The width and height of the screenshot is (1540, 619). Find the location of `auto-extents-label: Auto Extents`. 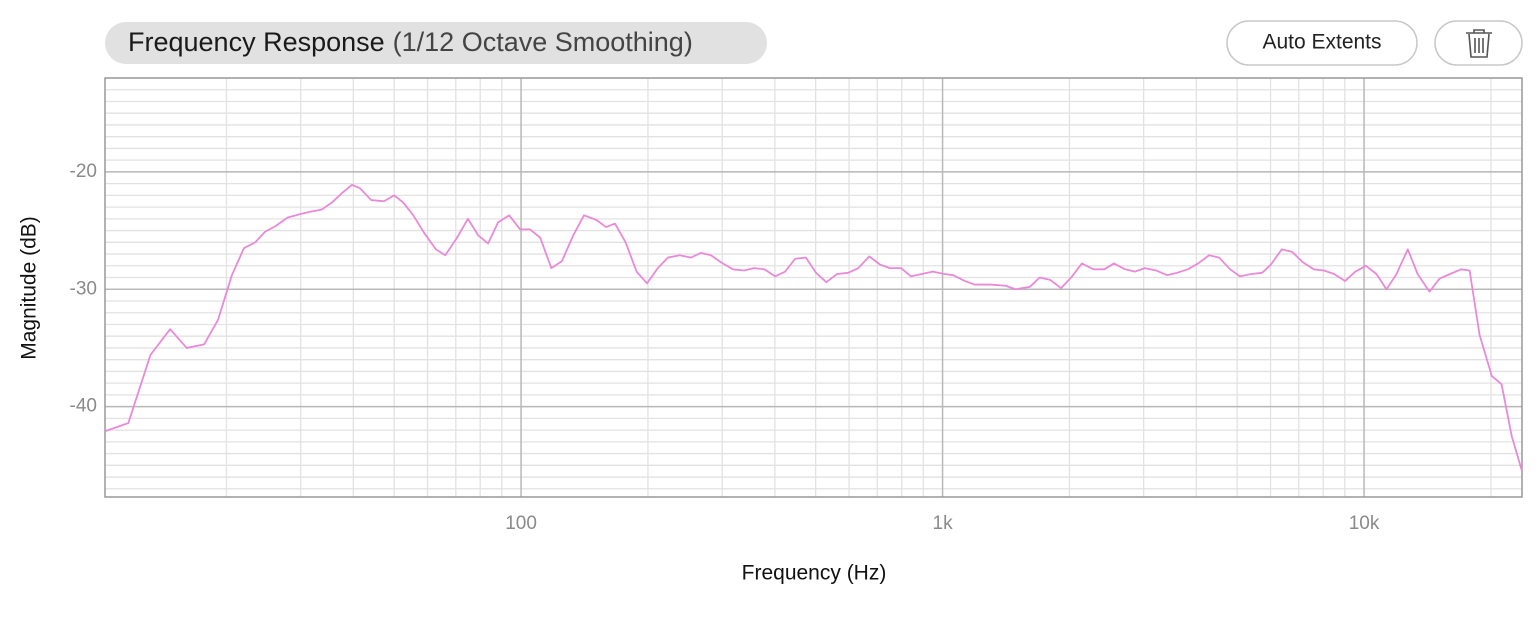

auto-extents-label: Auto Extents is located at coordinates (1321, 42).